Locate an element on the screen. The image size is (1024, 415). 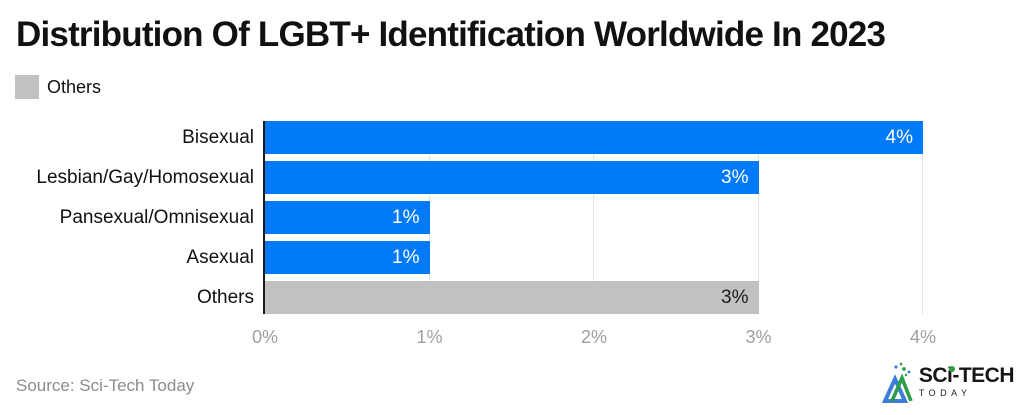
bar-row: Asexual 1% is located at coordinates (469, 257).